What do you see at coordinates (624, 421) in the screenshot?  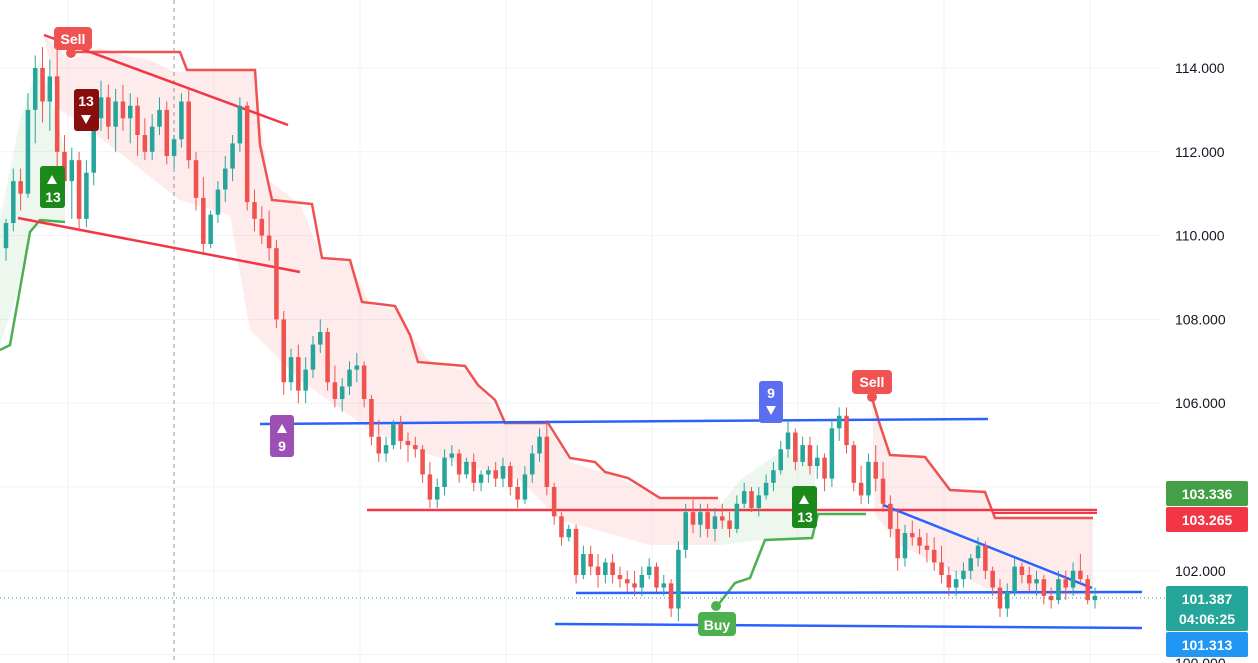 I see `resistance-line-blue` at bounding box center [624, 421].